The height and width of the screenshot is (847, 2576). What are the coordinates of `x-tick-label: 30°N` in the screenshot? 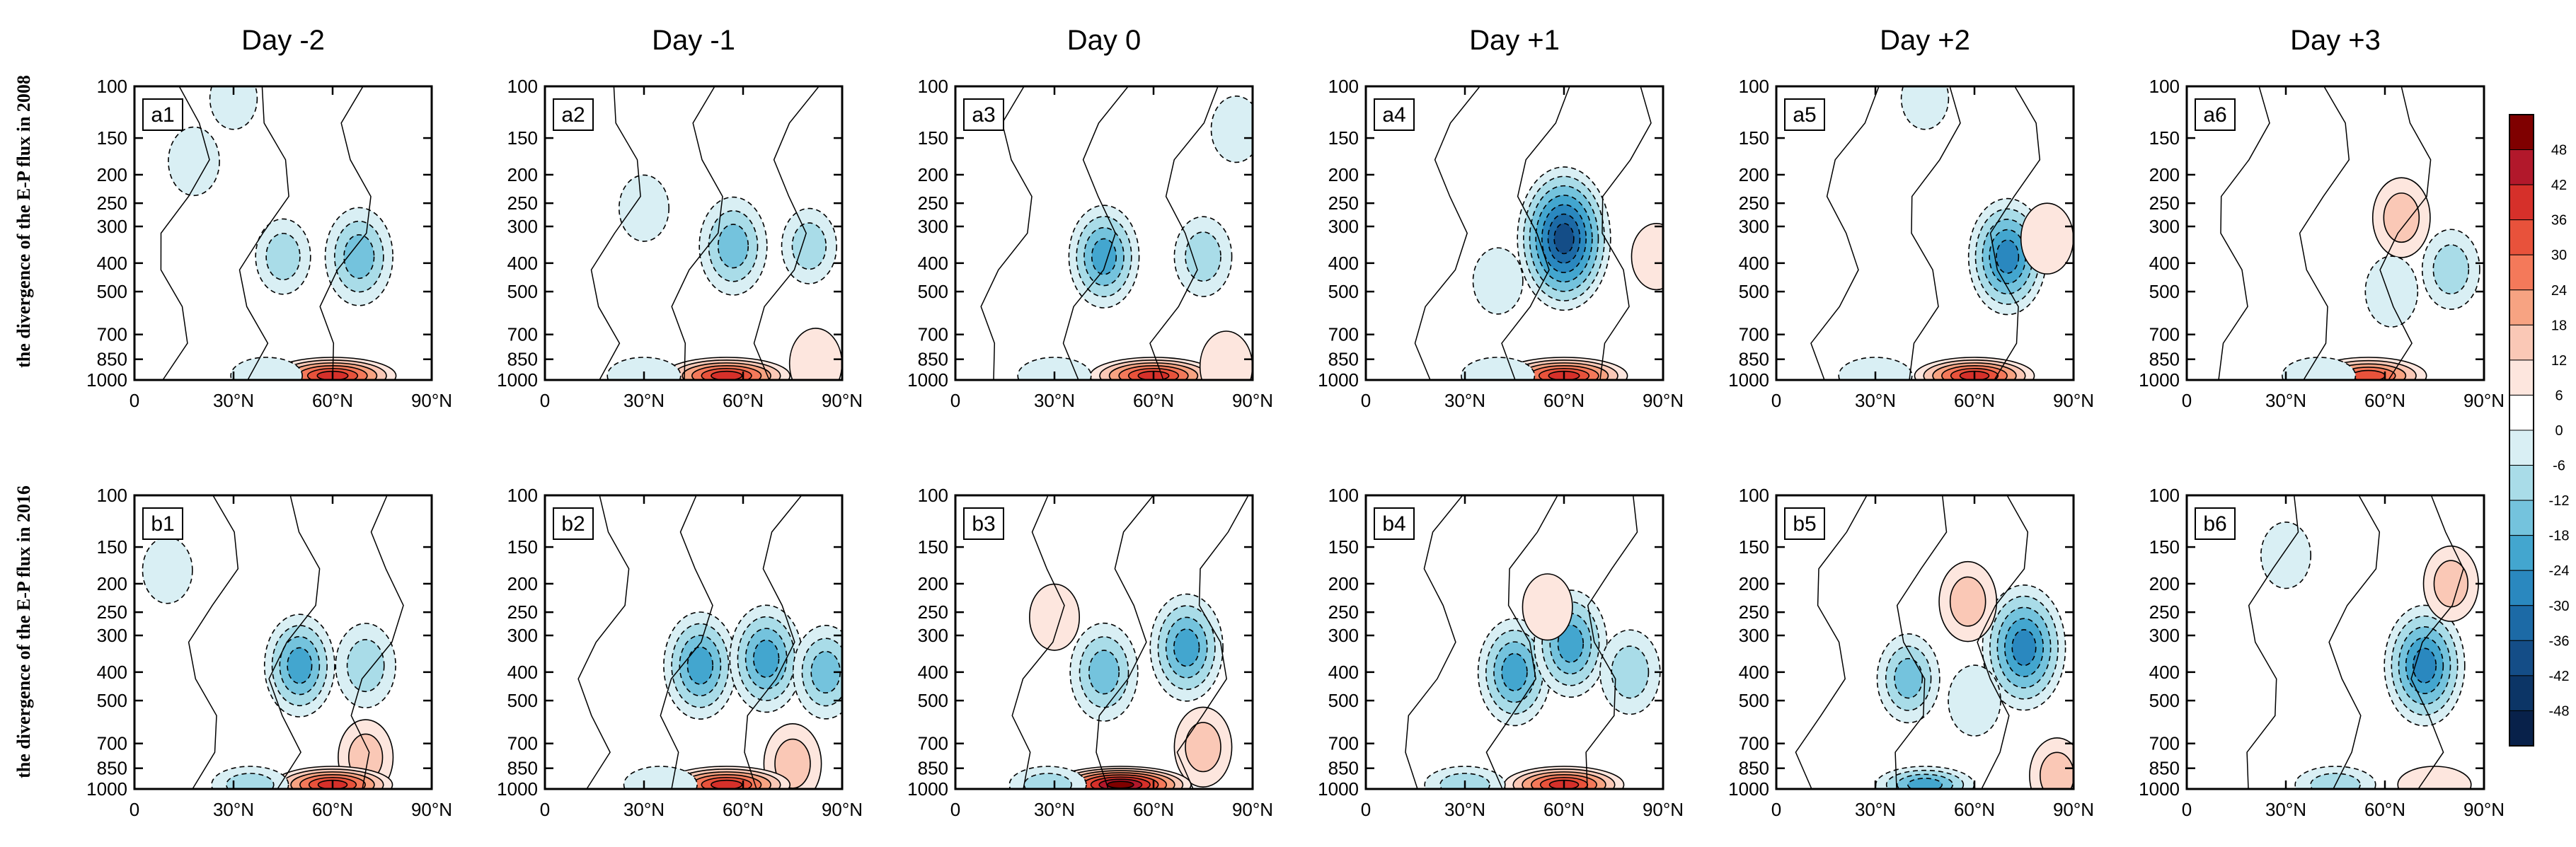 It's located at (2285, 809).